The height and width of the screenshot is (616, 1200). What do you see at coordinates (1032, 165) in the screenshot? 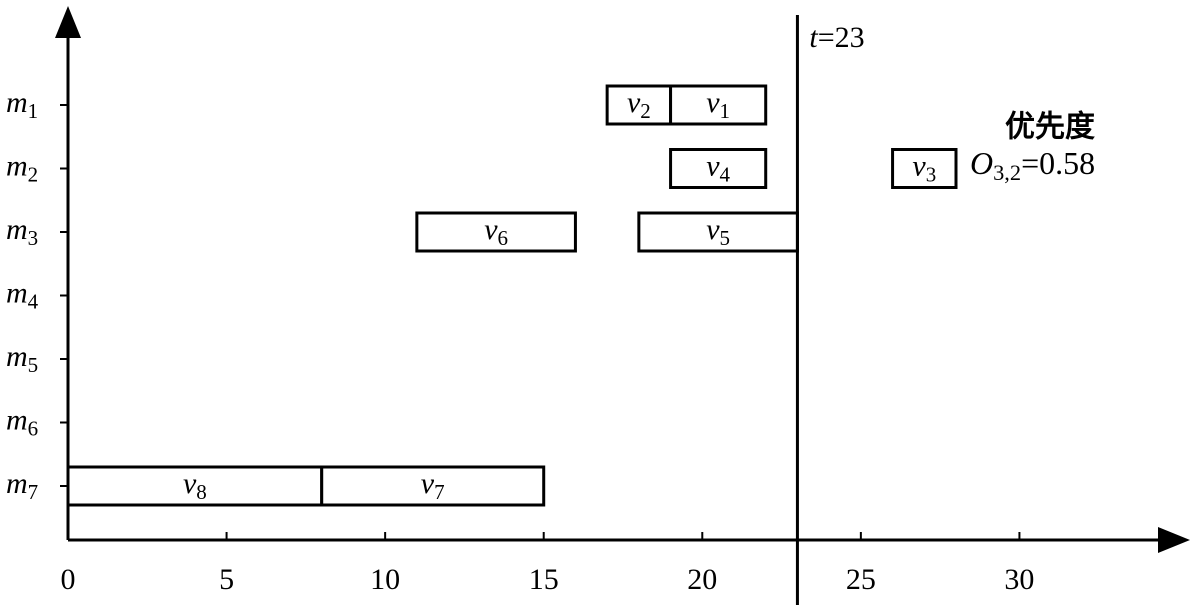
I see `annotation-text: O3,2=0.58` at bounding box center [1032, 165].